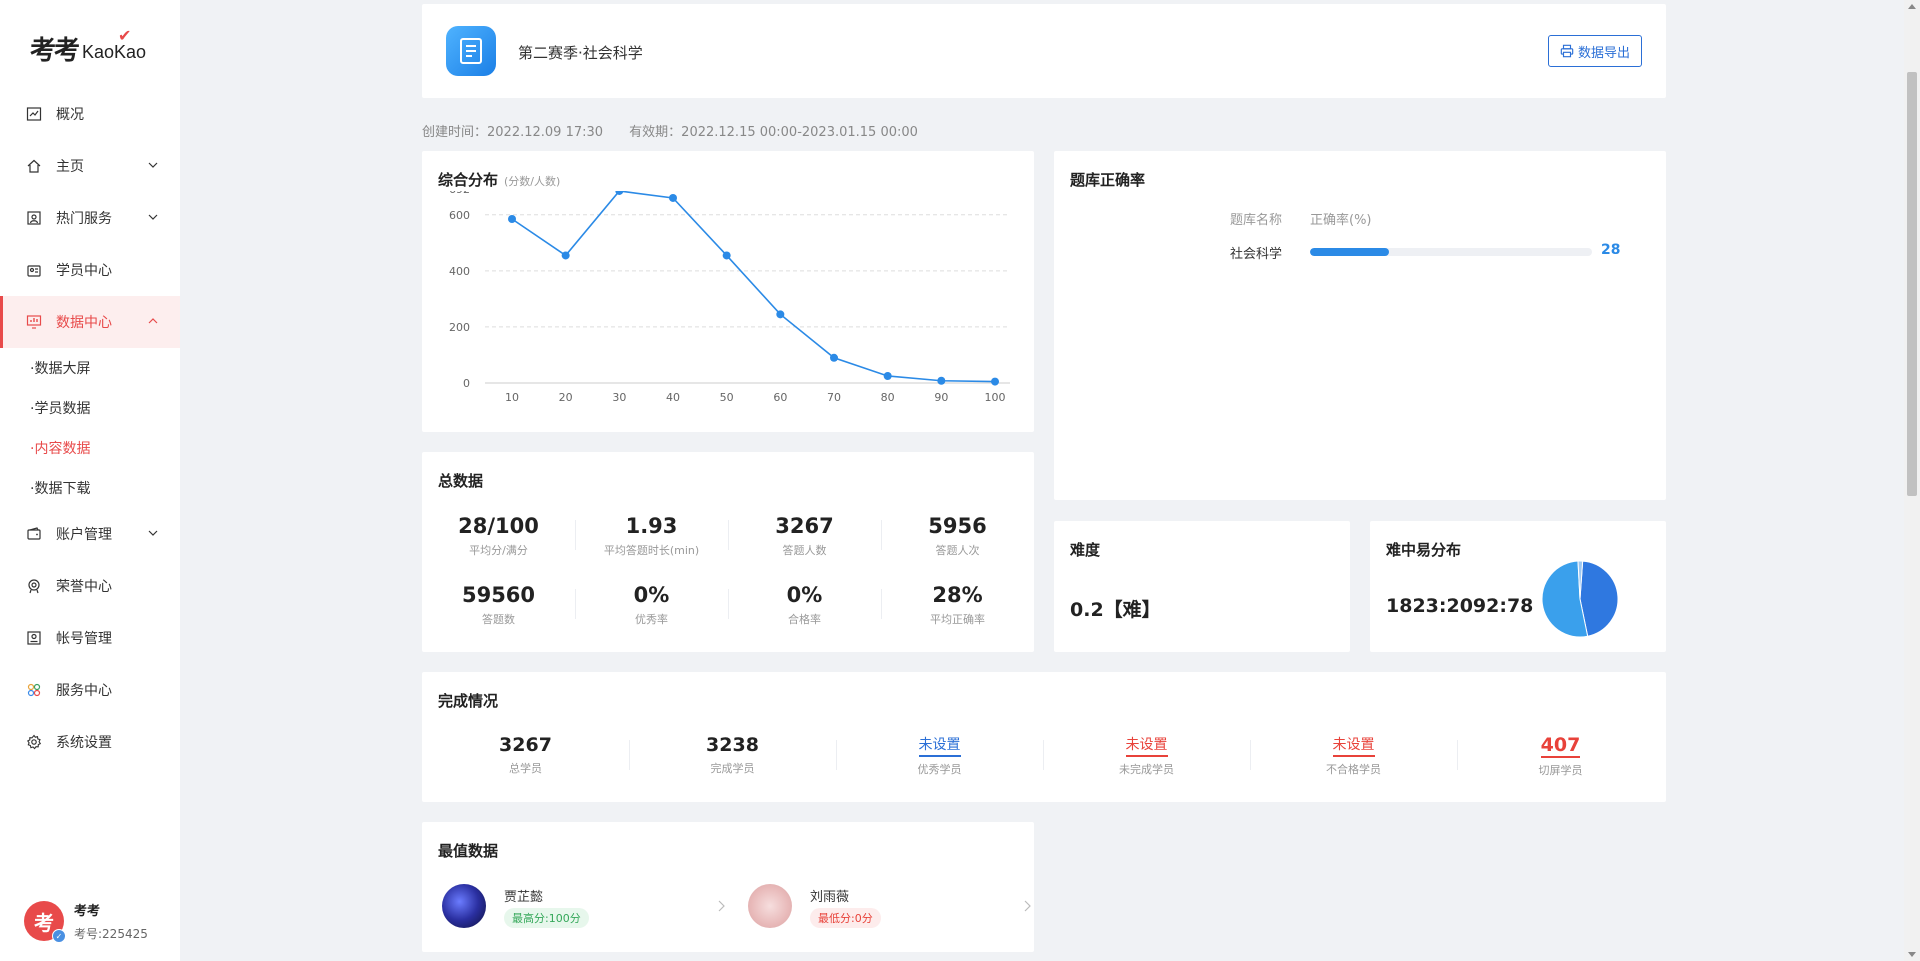 Image resolution: width=1920 pixels, height=961 pixels. What do you see at coordinates (1360, 325) in the screenshot?
I see `accuracy-card: 题库正确率 题库名称 正确率(%) 社会科学 28` at bounding box center [1360, 325].